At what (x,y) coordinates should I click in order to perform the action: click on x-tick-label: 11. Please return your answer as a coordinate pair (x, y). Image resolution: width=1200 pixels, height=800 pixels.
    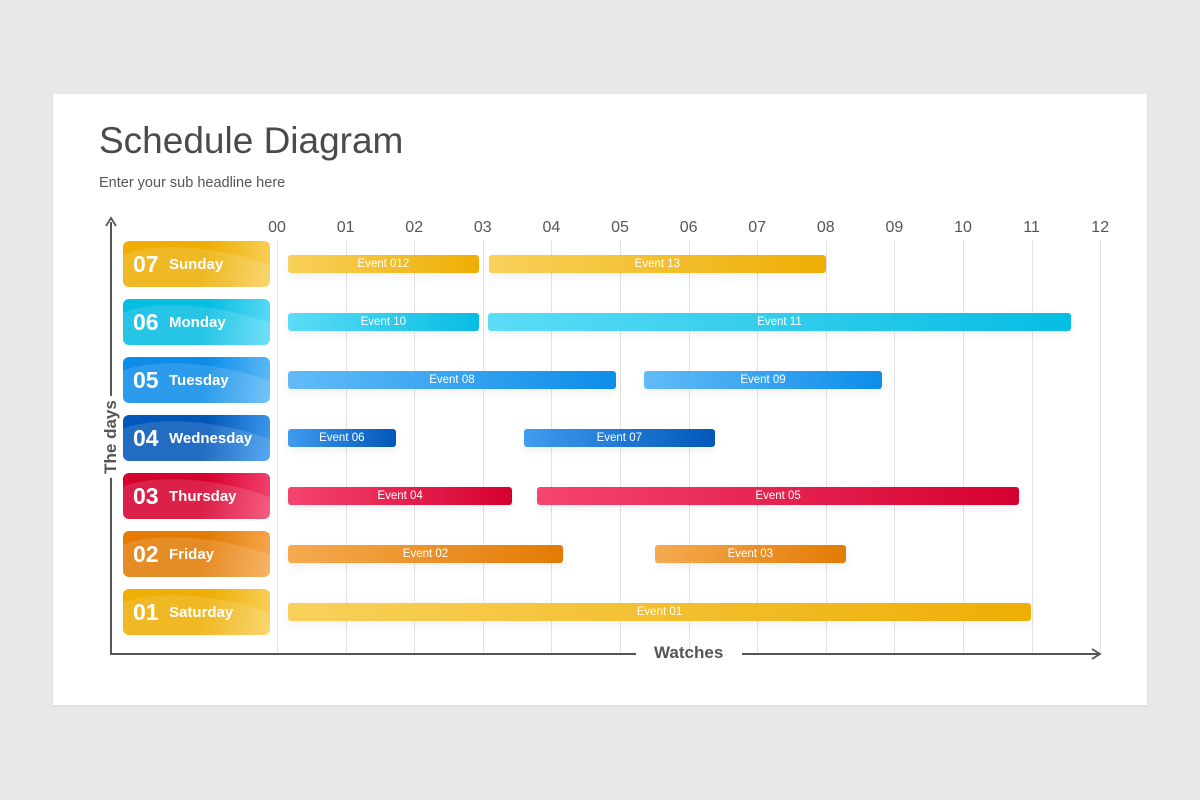
    Looking at the image, I should click on (1031, 227).